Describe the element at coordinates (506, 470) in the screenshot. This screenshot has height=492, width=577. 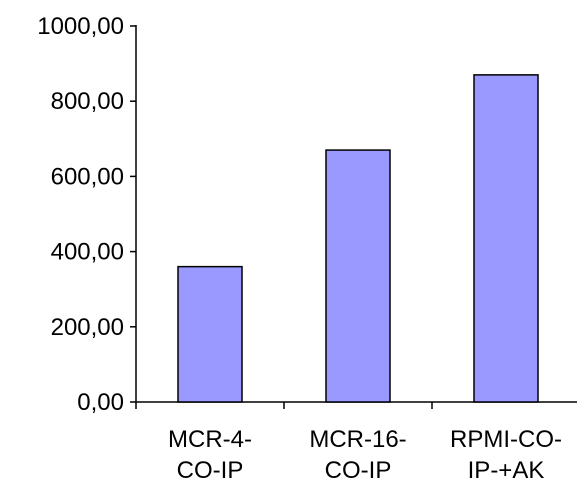
I see `x-category-label: IP-+AK` at that location.